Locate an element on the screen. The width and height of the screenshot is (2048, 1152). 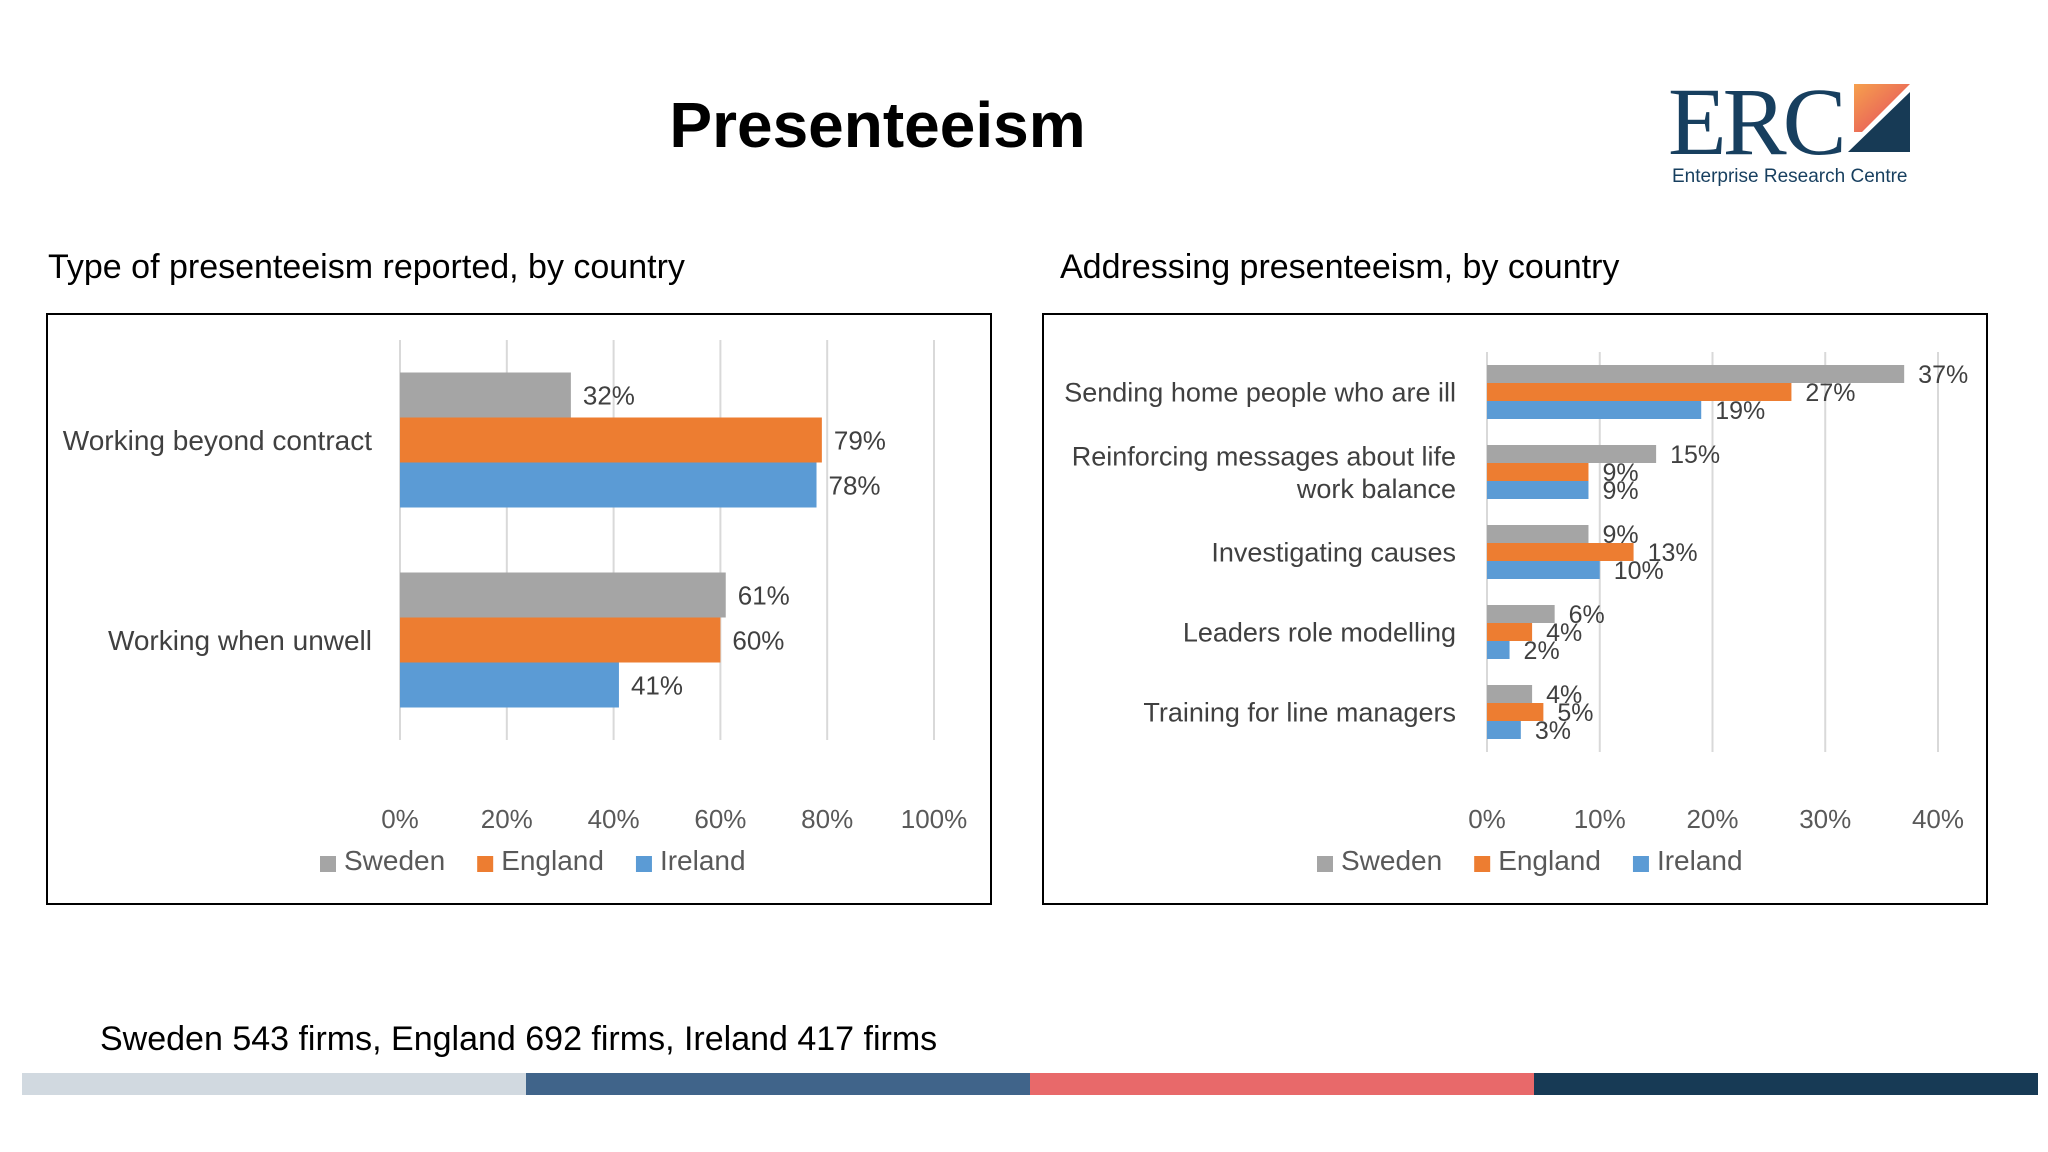
x-tick-label: 100% is located at coordinates (934, 819).